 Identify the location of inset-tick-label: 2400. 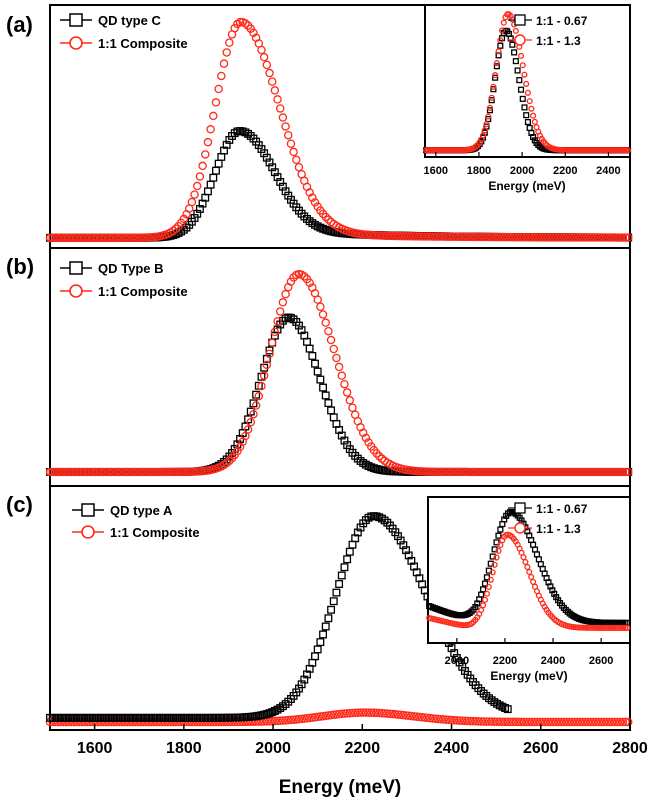
(553, 661).